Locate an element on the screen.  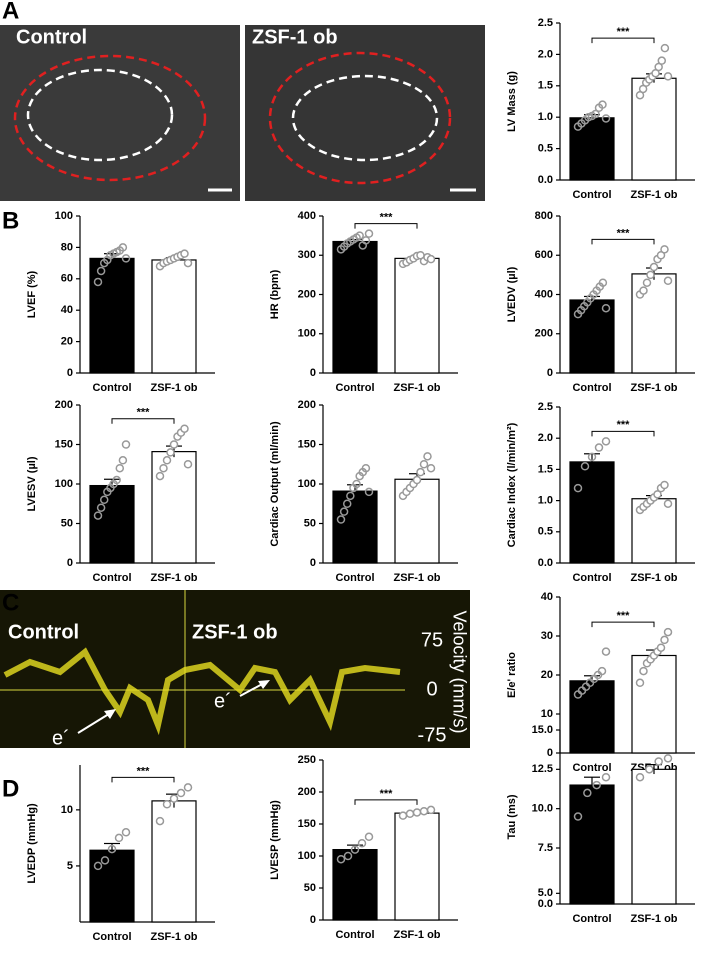
y-axis-label: HR (bpm) is located at coordinates (275, 294).